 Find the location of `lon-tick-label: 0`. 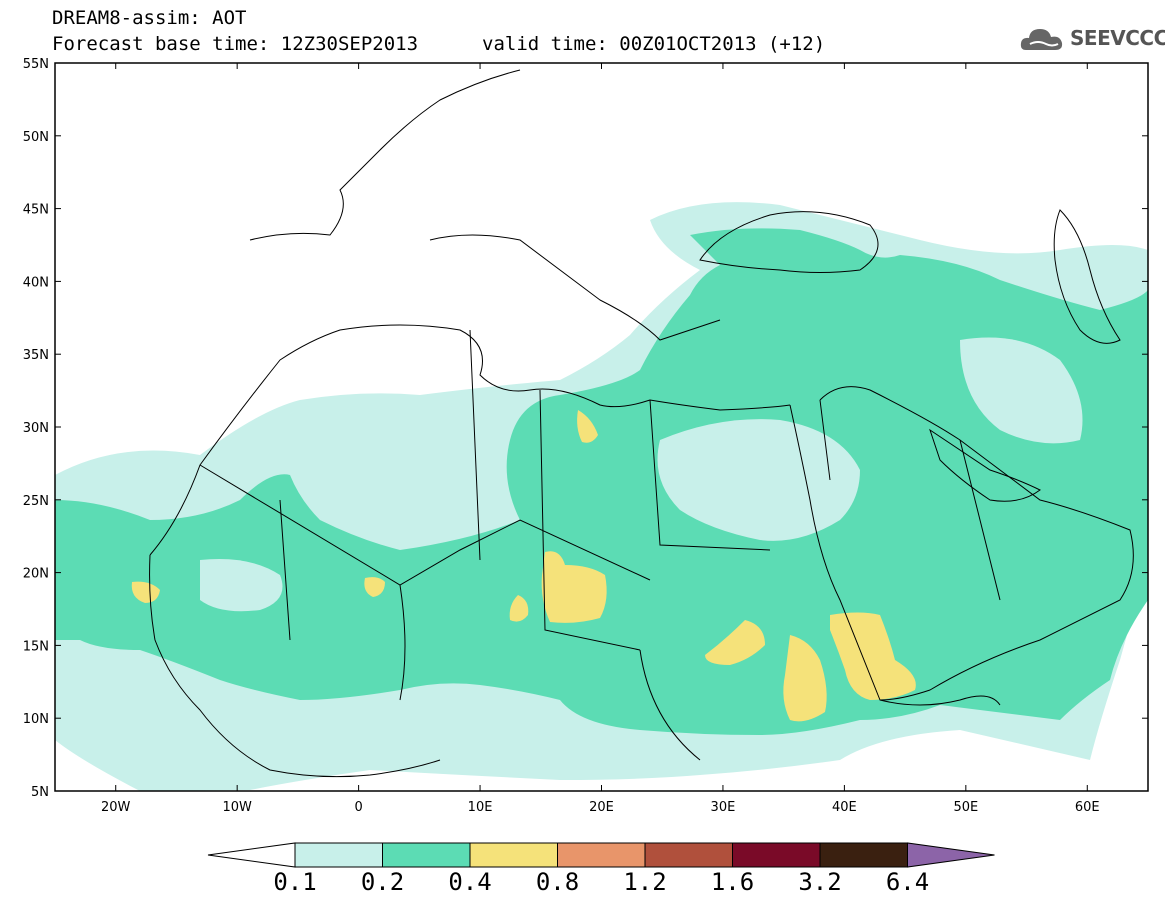

lon-tick-label: 0 is located at coordinates (358, 807).